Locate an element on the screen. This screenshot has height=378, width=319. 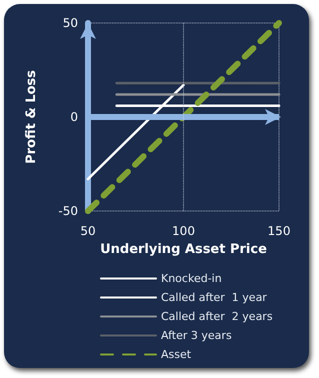
x-tick-label: 150 is located at coordinates (279, 231).